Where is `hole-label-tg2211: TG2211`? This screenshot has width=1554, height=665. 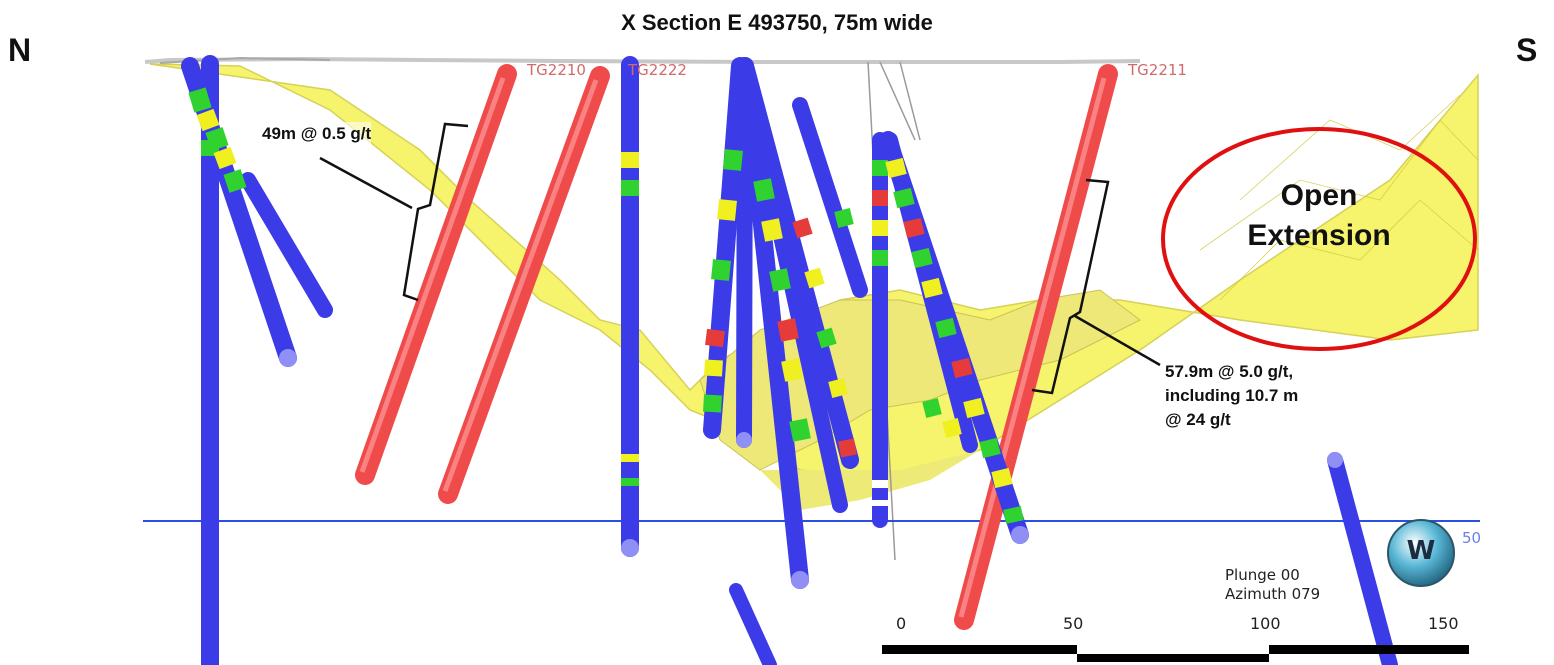 hole-label-tg2211: TG2211 is located at coordinates (1157, 70).